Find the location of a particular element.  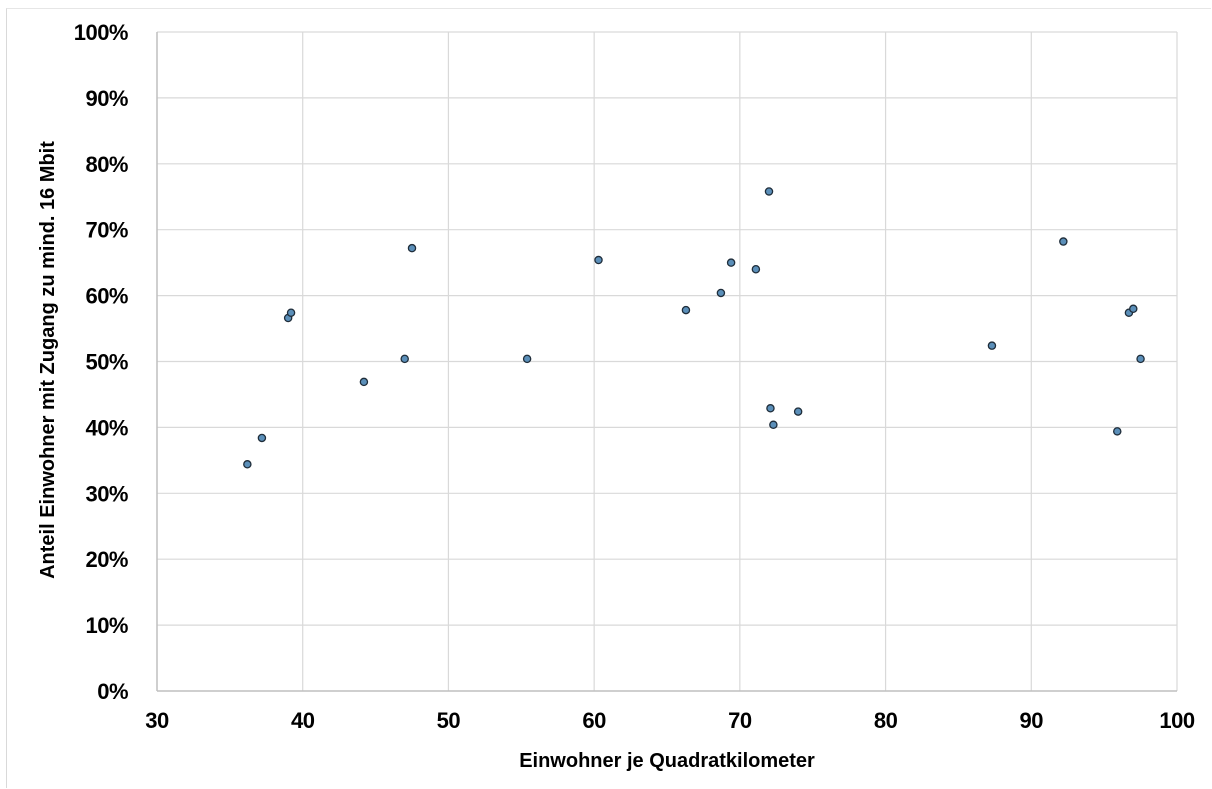

y-tick-label: 100% is located at coordinates (101, 32).